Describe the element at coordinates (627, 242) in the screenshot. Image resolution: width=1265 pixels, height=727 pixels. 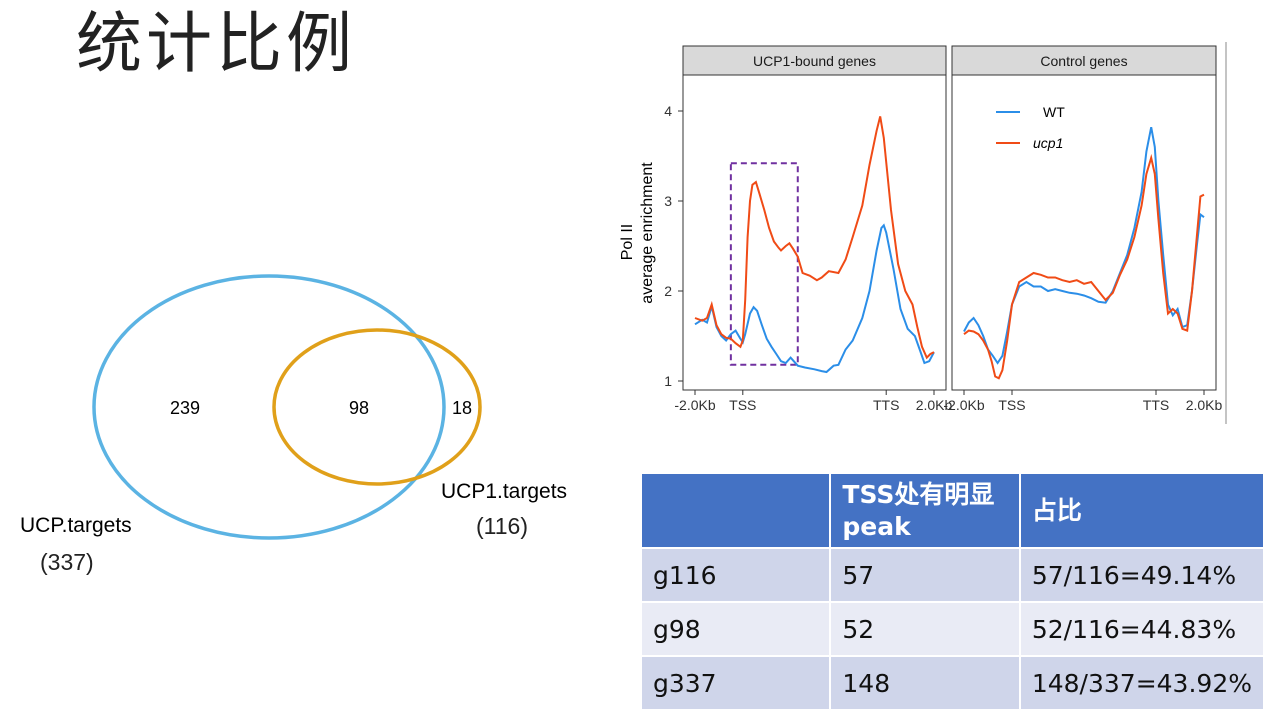
I see `y-axis-label-line-1: Pol II` at that location.